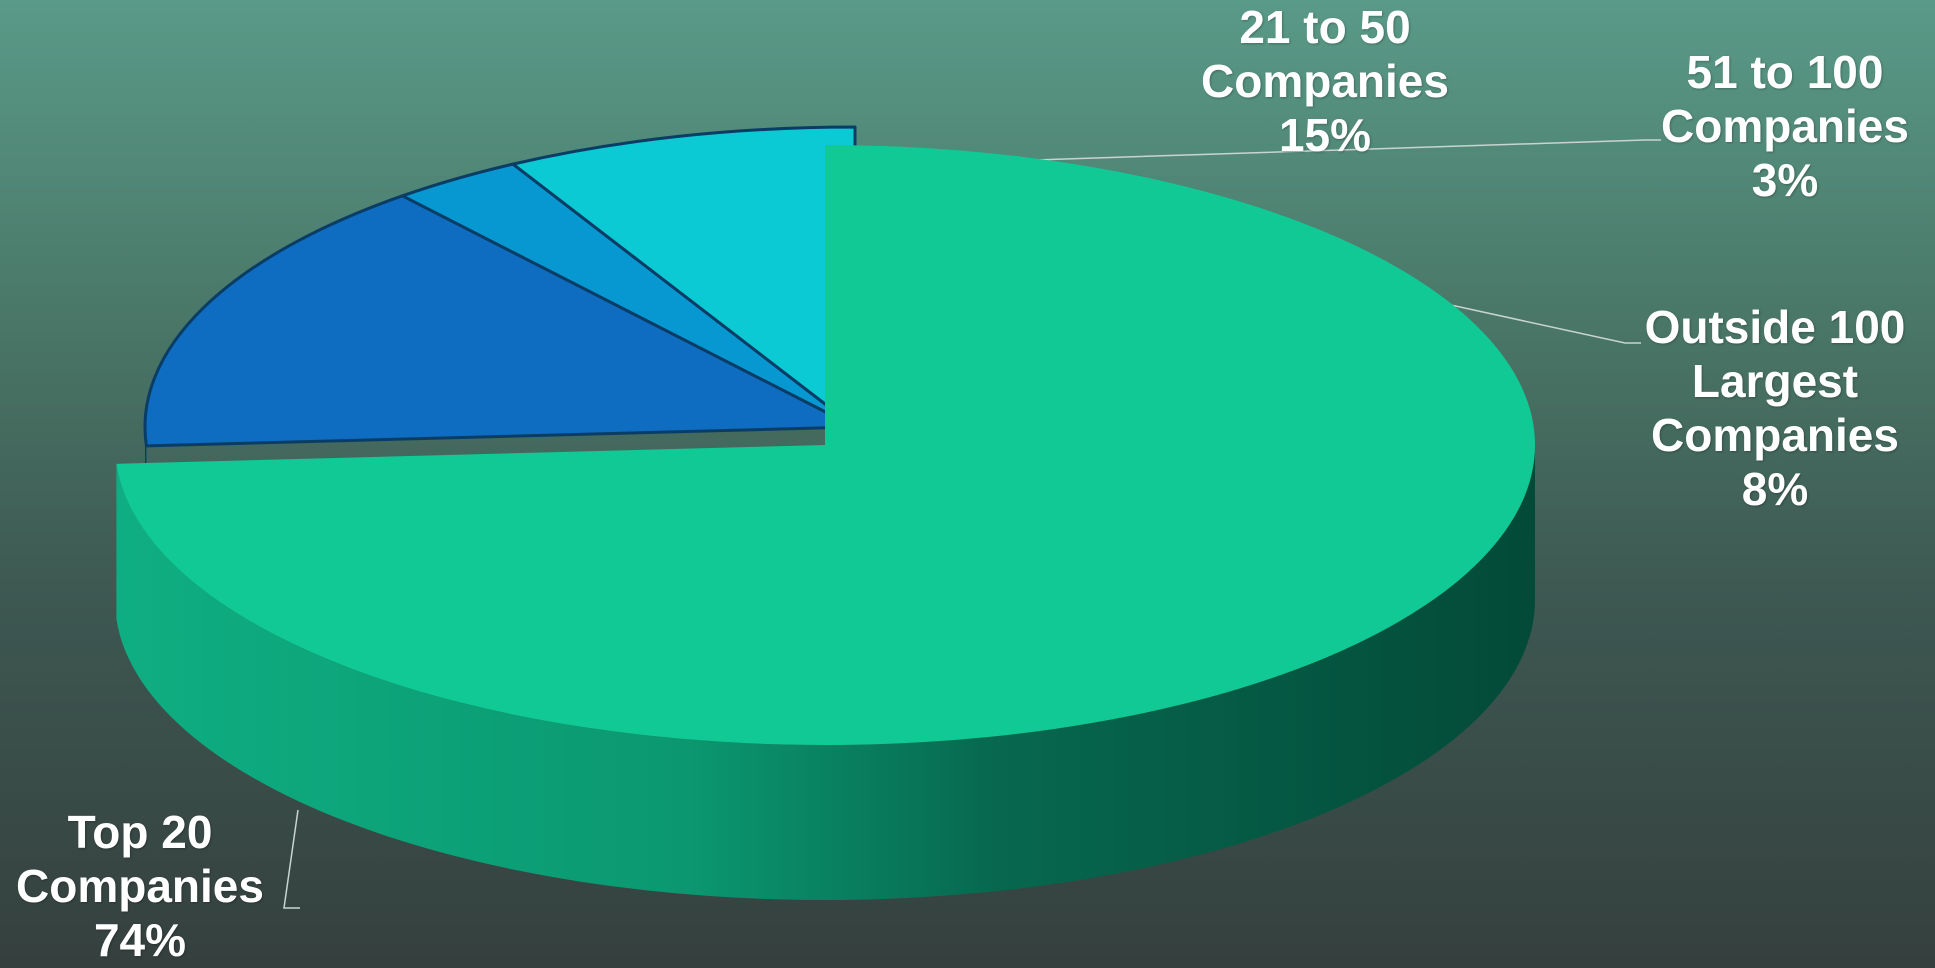 The image size is (1935, 968). I want to click on slice-label-outside-100: Outside 100 Largest Companies 8%, so click(1775, 408).